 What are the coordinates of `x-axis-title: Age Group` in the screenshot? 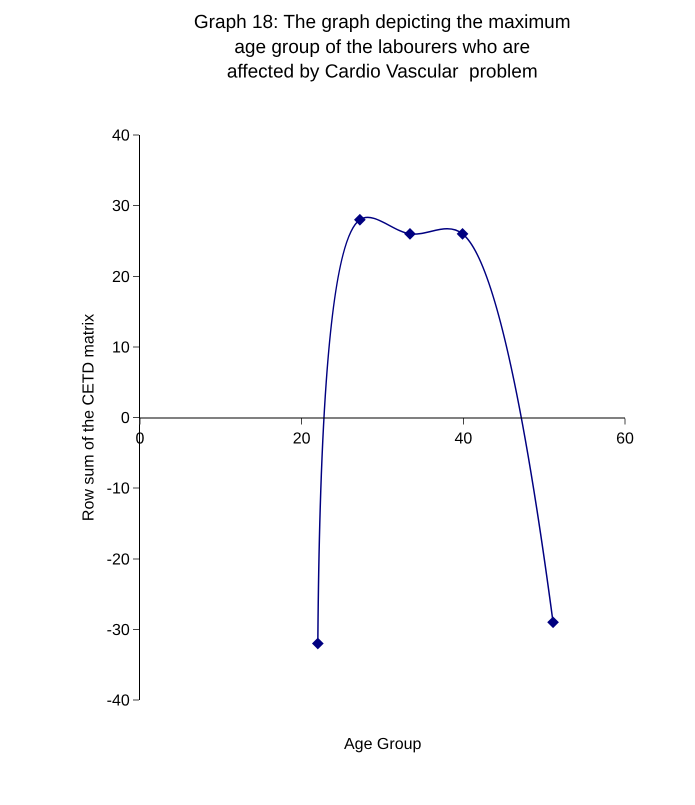 It's located at (383, 744).